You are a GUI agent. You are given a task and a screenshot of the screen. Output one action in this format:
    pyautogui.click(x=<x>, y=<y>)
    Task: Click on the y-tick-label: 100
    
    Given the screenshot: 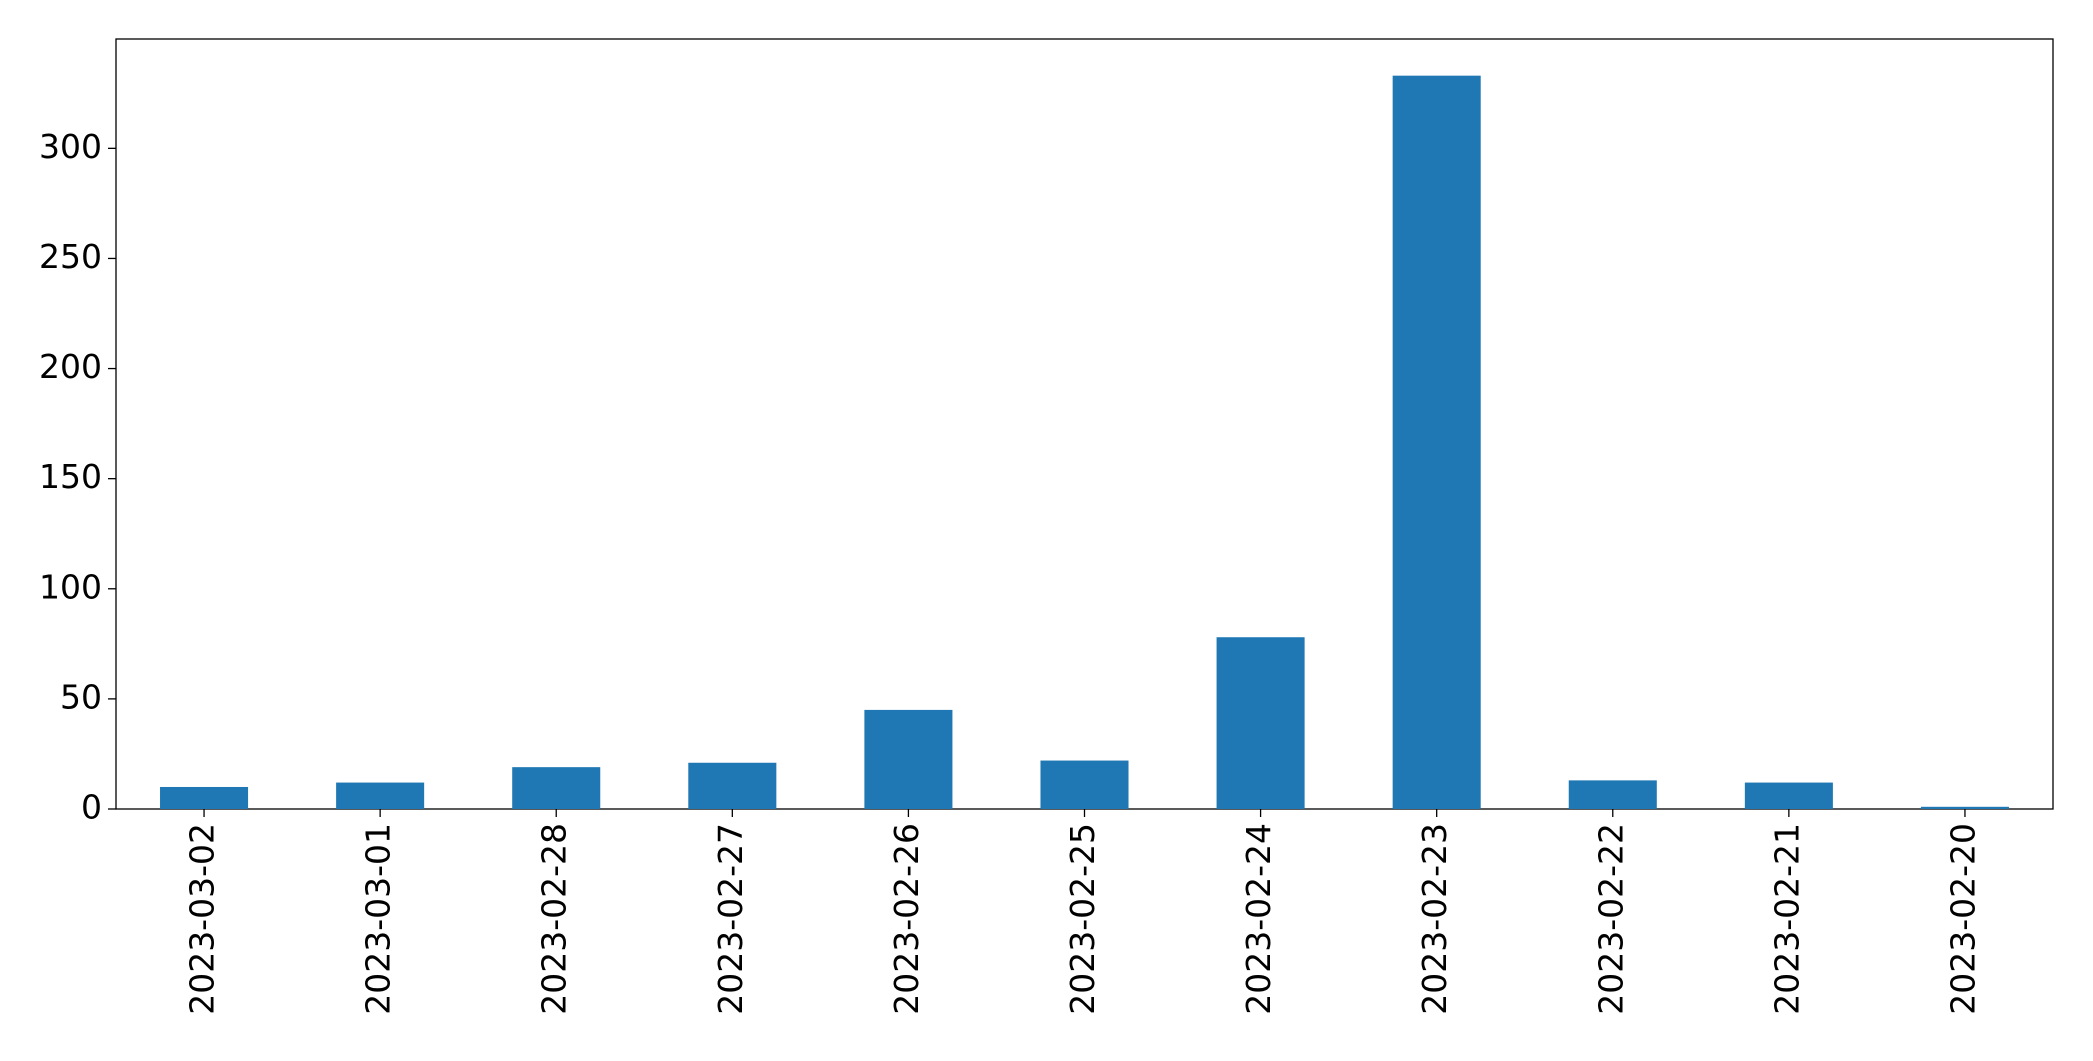 What is the action you would take?
    pyautogui.click(x=70, y=586)
    